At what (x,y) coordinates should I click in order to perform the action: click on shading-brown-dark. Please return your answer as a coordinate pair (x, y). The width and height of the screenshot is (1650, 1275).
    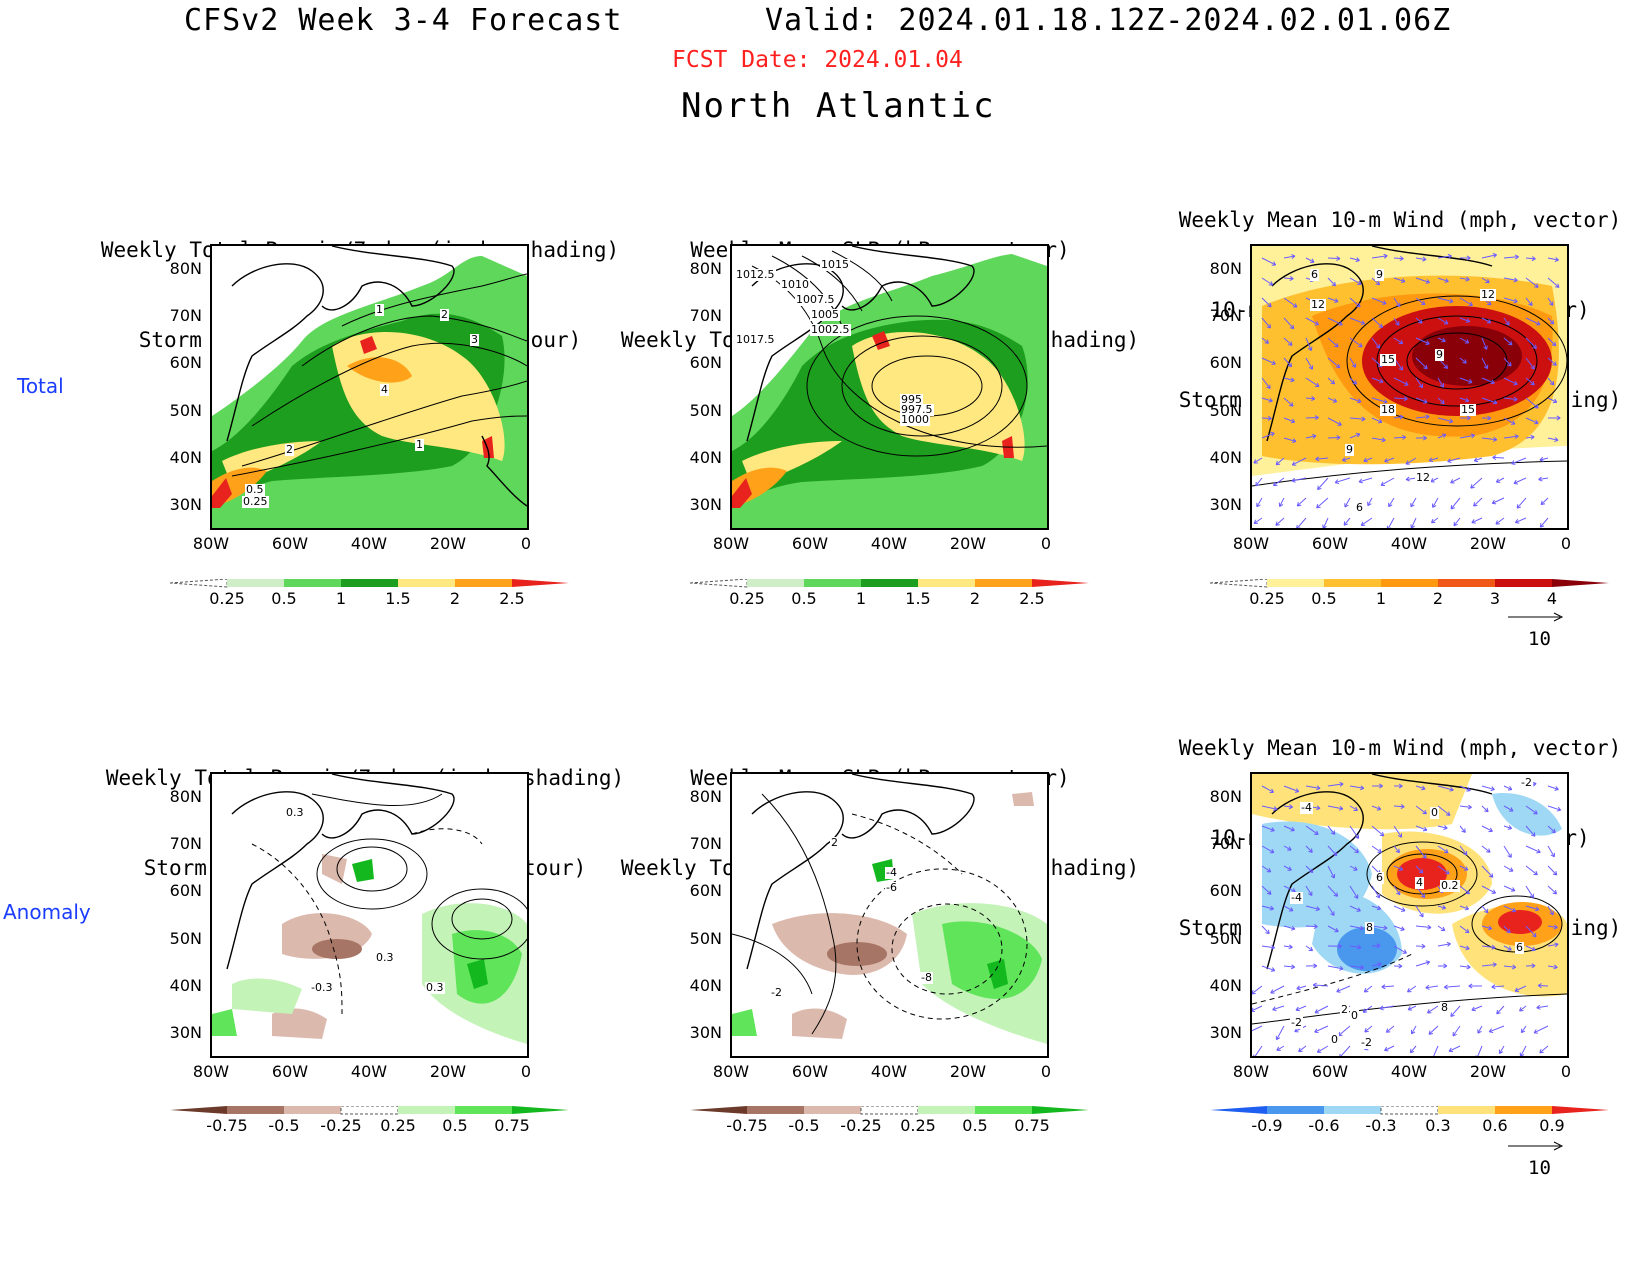
    Looking at the image, I should click on (337, 949).